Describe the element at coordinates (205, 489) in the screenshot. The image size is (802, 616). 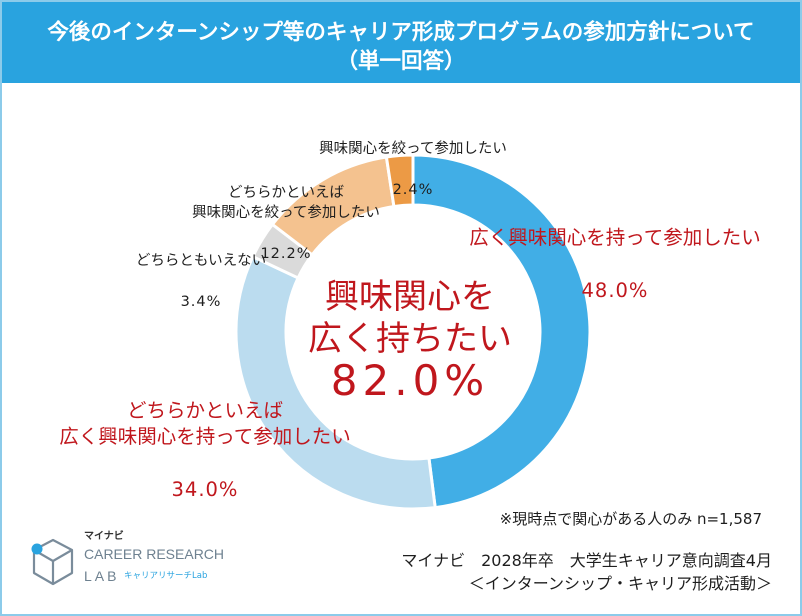
I see `value-label: 34.0%` at that location.